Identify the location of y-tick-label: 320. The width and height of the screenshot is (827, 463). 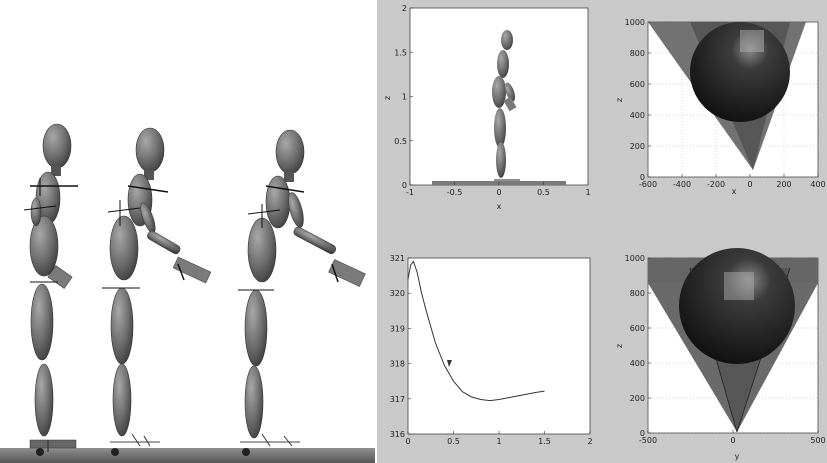
(397, 293).